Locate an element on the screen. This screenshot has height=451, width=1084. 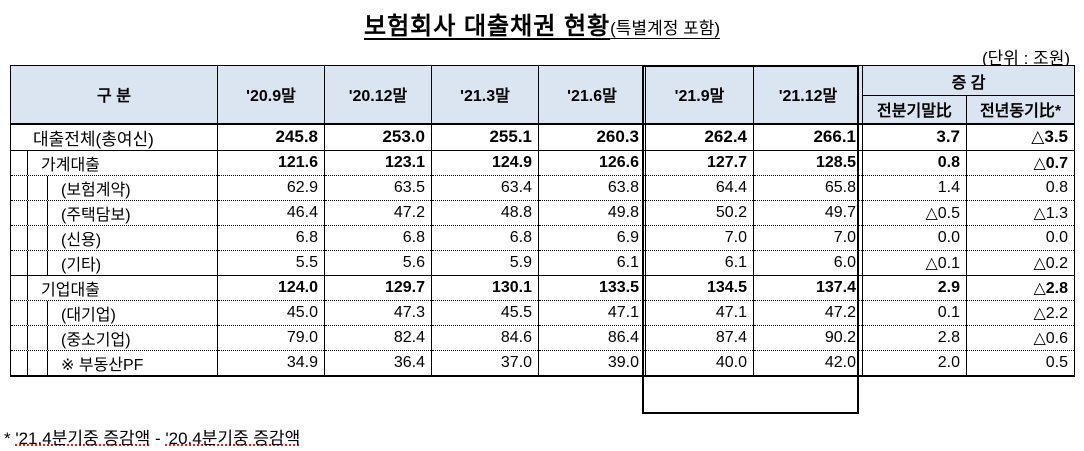
cell-value: 46.4 is located at coordinates (271, 213).